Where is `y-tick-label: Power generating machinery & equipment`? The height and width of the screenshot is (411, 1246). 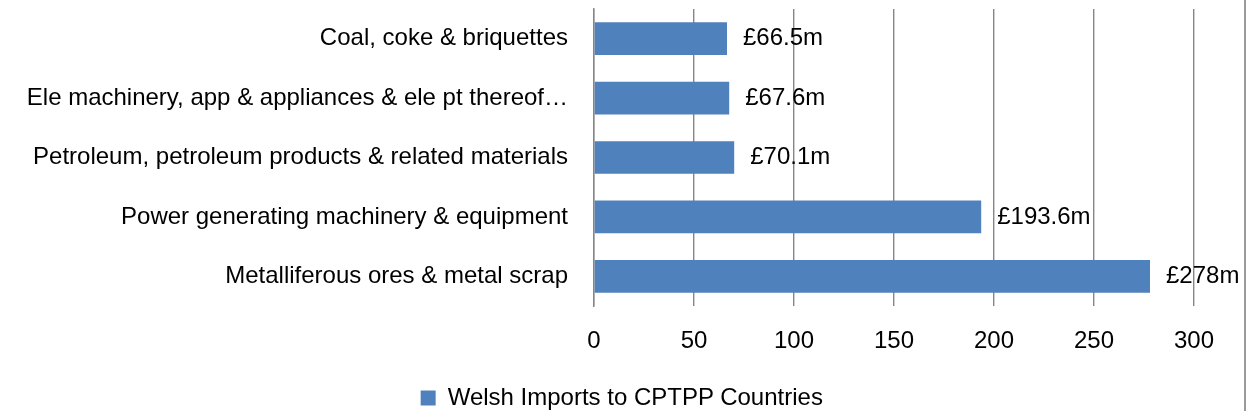
y-tick-label: Power generating machinery & equipment is located at coordinates (345, 215).